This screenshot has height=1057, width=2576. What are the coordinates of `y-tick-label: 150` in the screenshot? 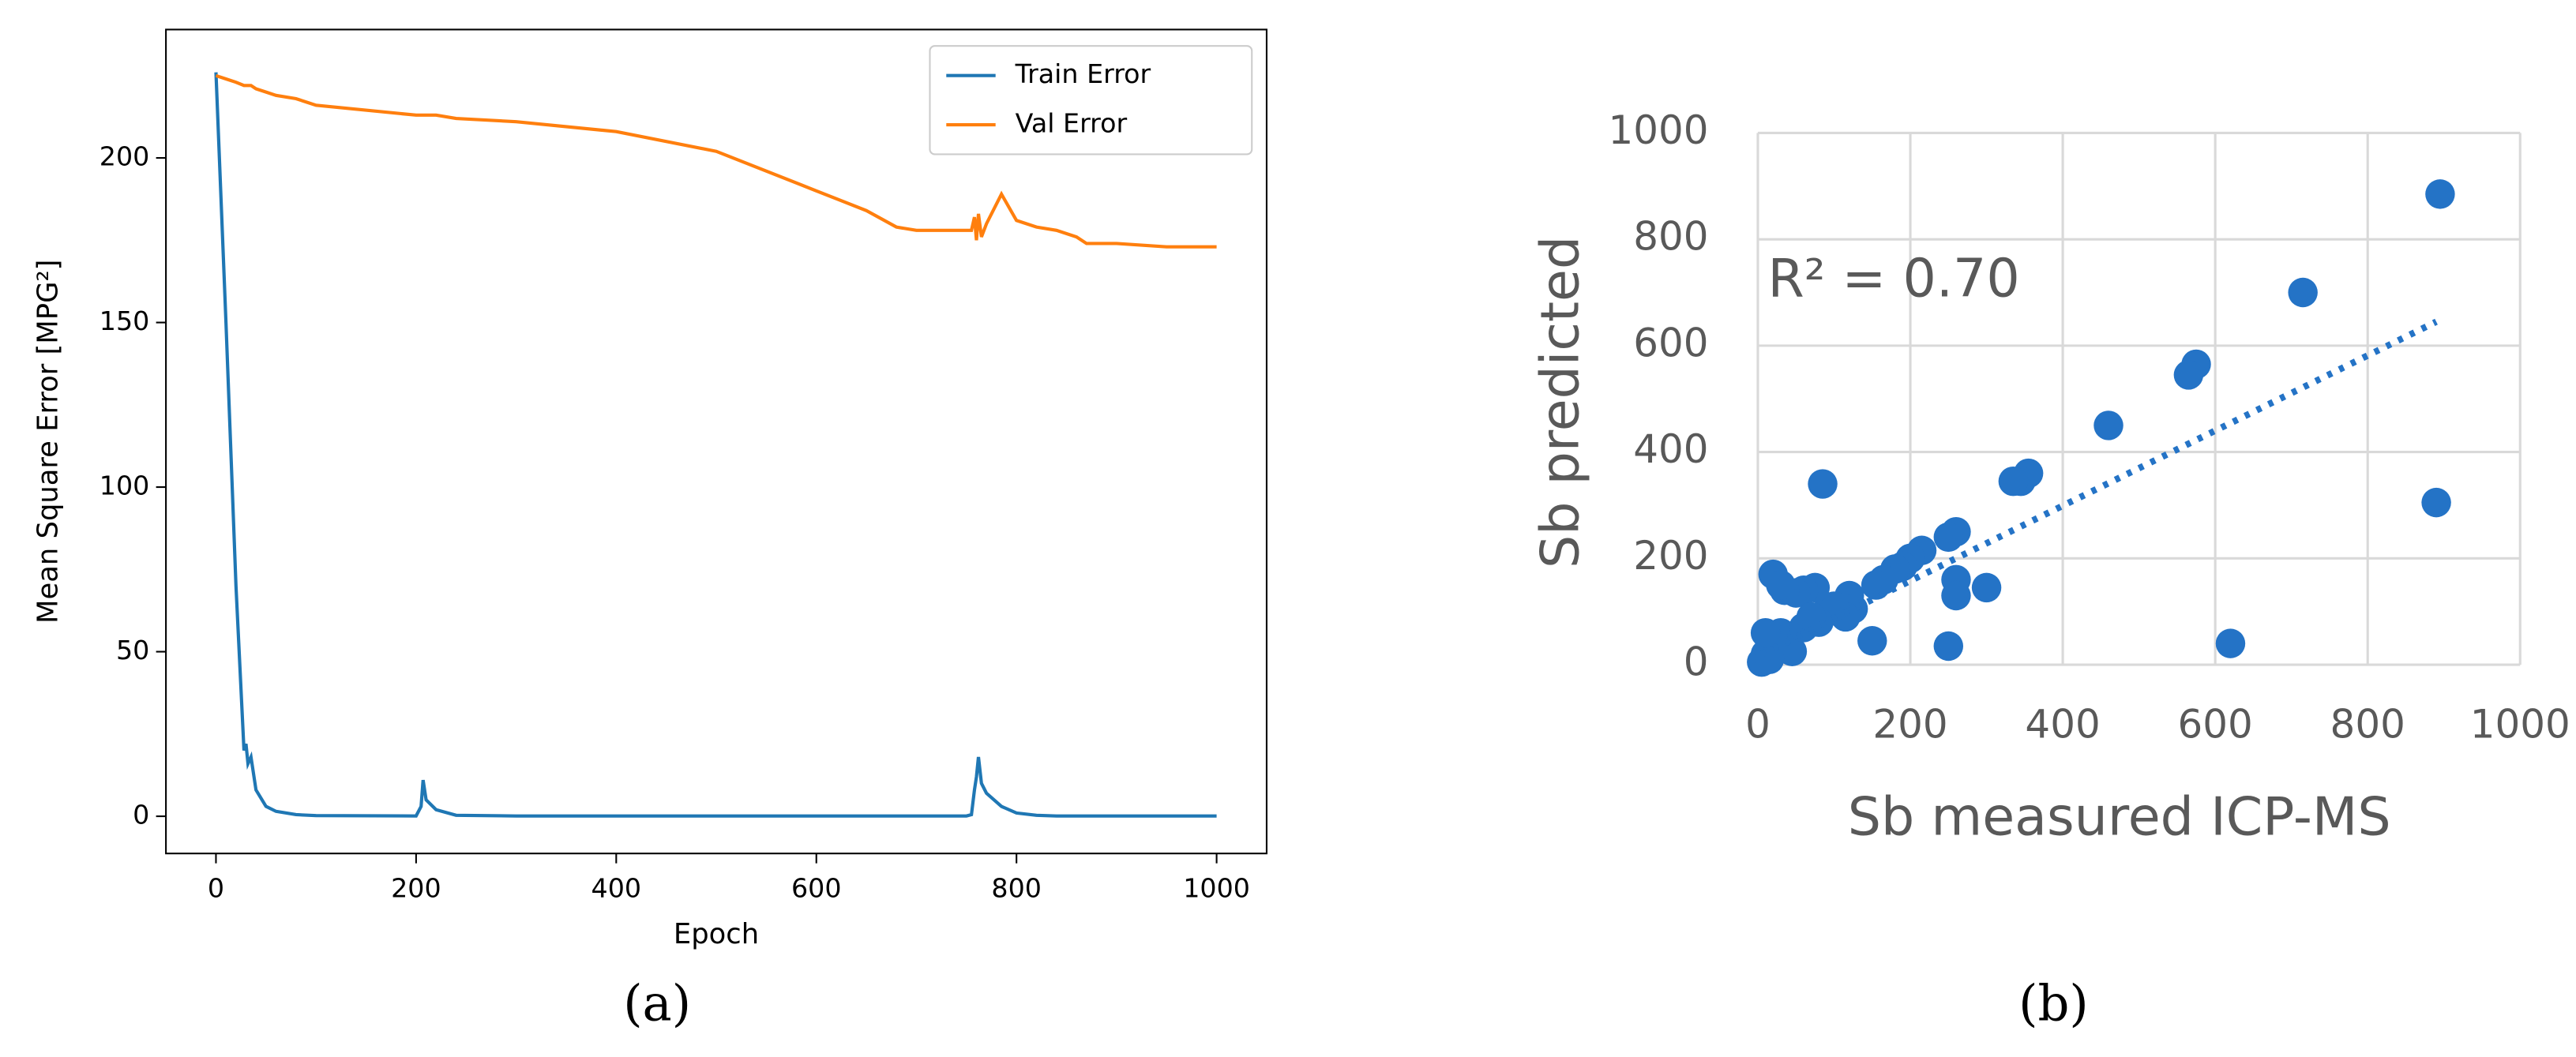 It's located at (125, 320).